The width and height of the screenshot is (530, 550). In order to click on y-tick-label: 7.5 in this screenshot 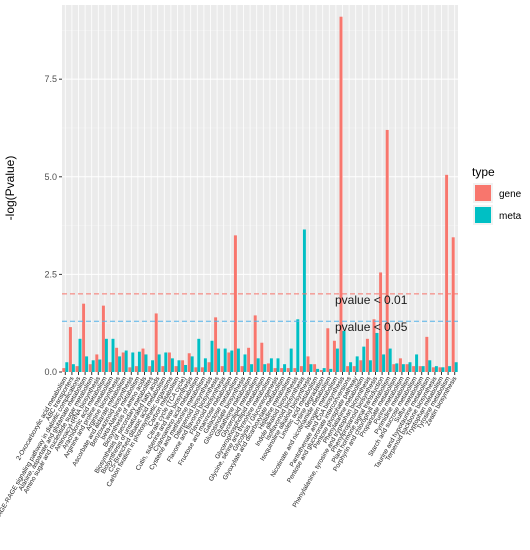, I will do `click(50, 79)`.